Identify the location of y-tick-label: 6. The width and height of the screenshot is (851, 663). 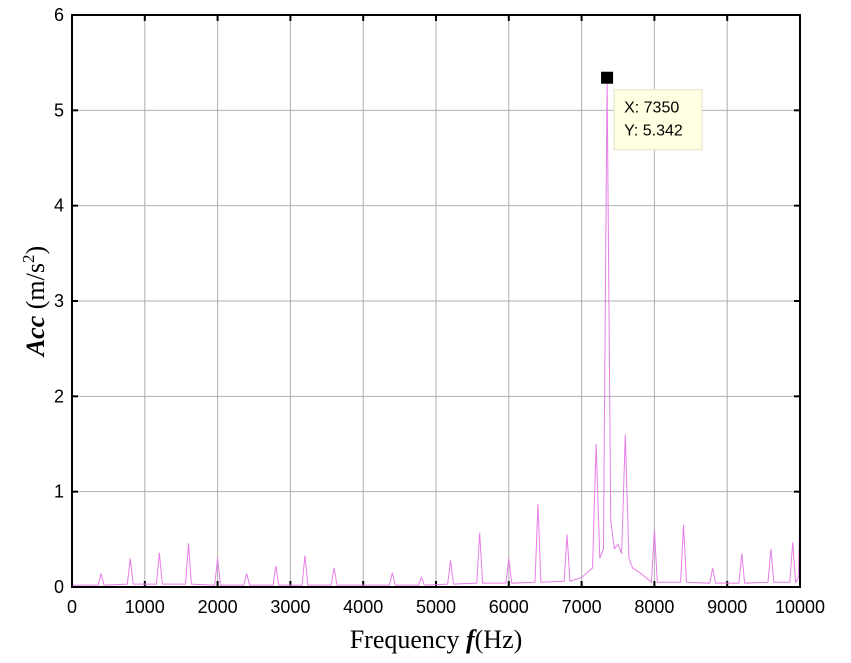
(59, 15).